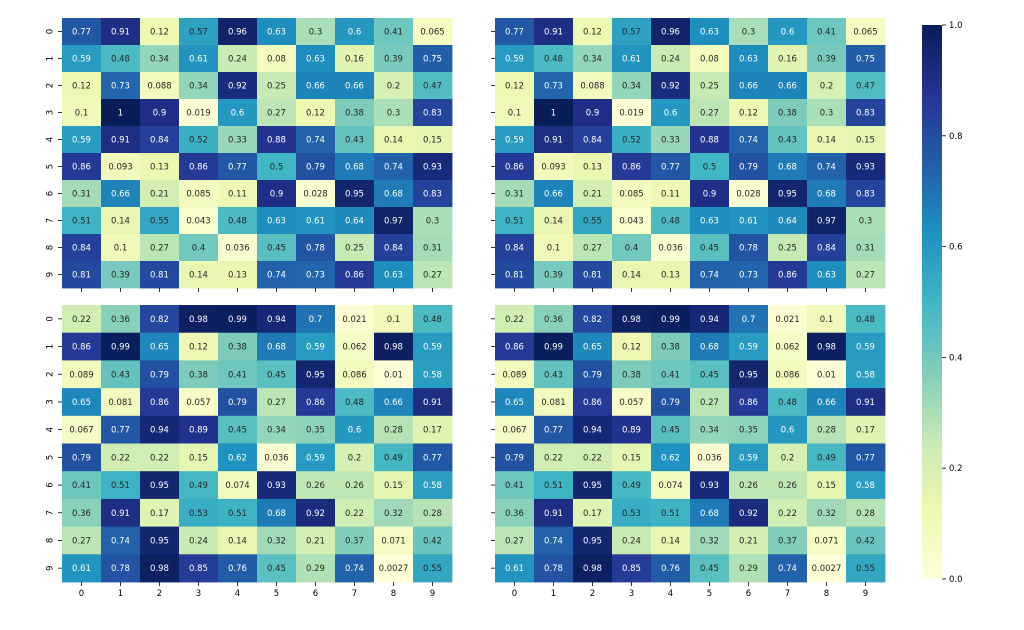  I want to click on cell-value-label: 0.4, so click(632, 249).